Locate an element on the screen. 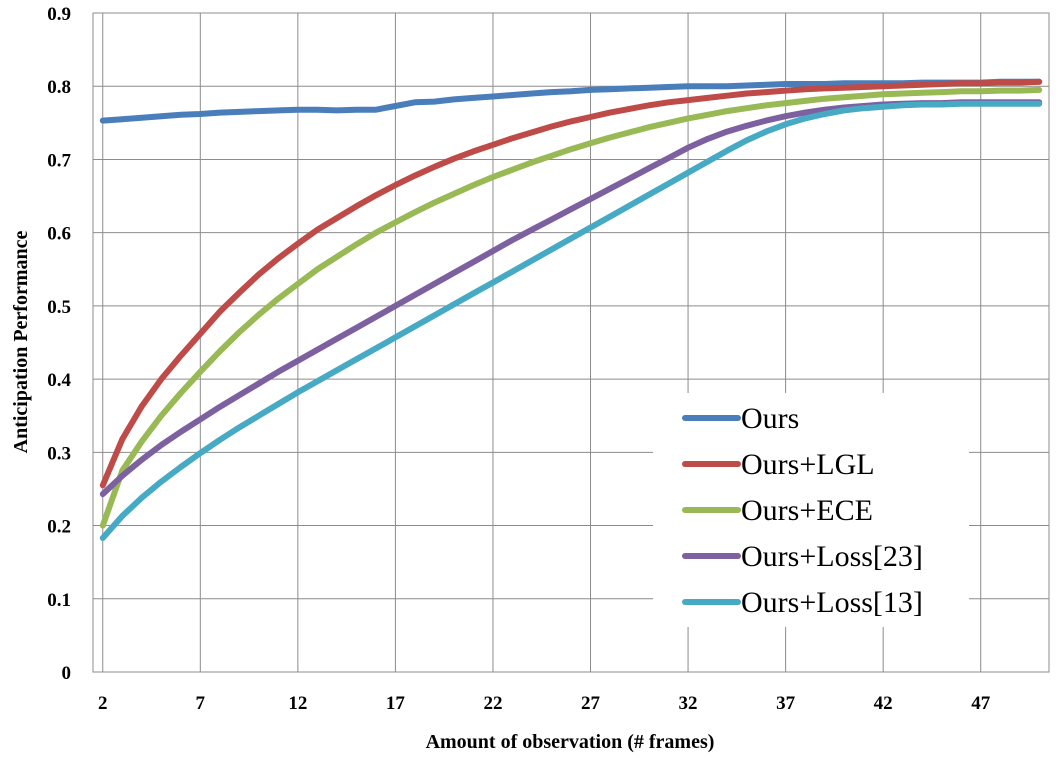 The width and height of the screenshot is (1064, 763). x-tick-label: 12 is located at coordinates (297, 703).